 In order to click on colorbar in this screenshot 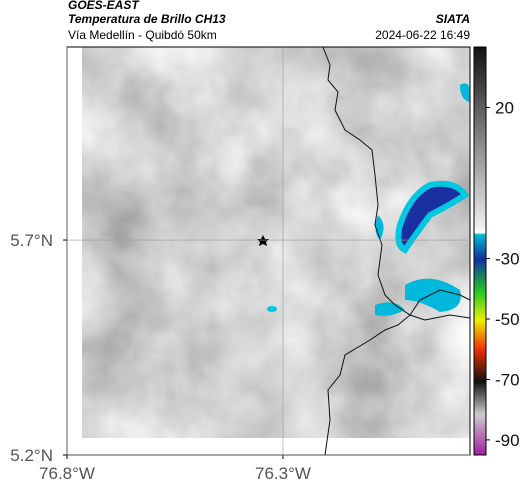, I will do `click(480, 251)`.